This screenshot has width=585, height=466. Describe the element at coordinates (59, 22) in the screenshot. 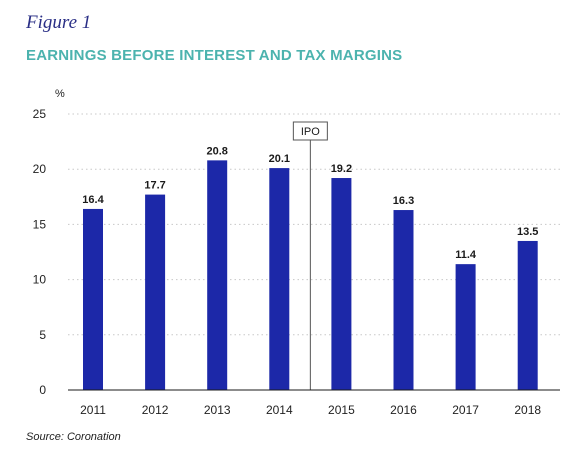

I see `figure-label: Figure 1` at that location.